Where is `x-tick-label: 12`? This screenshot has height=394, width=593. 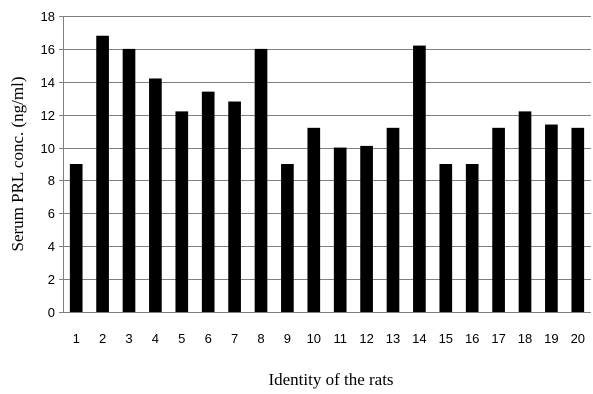
x-tick-label: 12 is located at coordinates (366, 338).